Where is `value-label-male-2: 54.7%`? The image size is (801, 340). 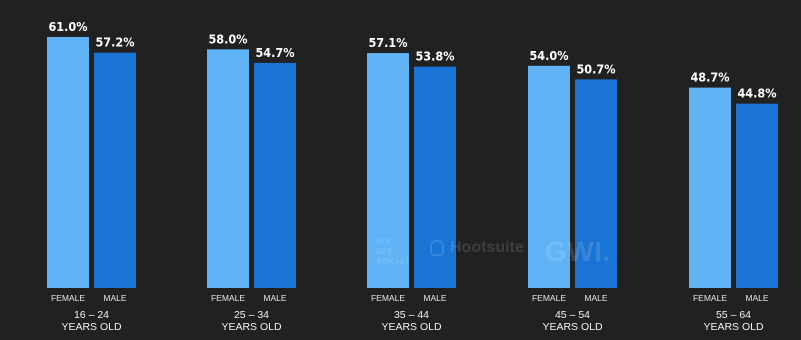
value-label-male-2: 54.7% is located at coordinates (274, 52).